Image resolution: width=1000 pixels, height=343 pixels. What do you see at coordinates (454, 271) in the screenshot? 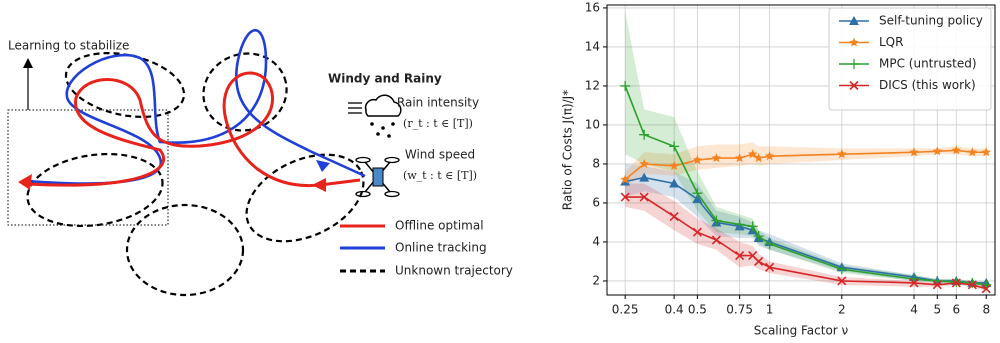
I see `legend-label: Unknown trajectory` at bounding box center [454, 271].